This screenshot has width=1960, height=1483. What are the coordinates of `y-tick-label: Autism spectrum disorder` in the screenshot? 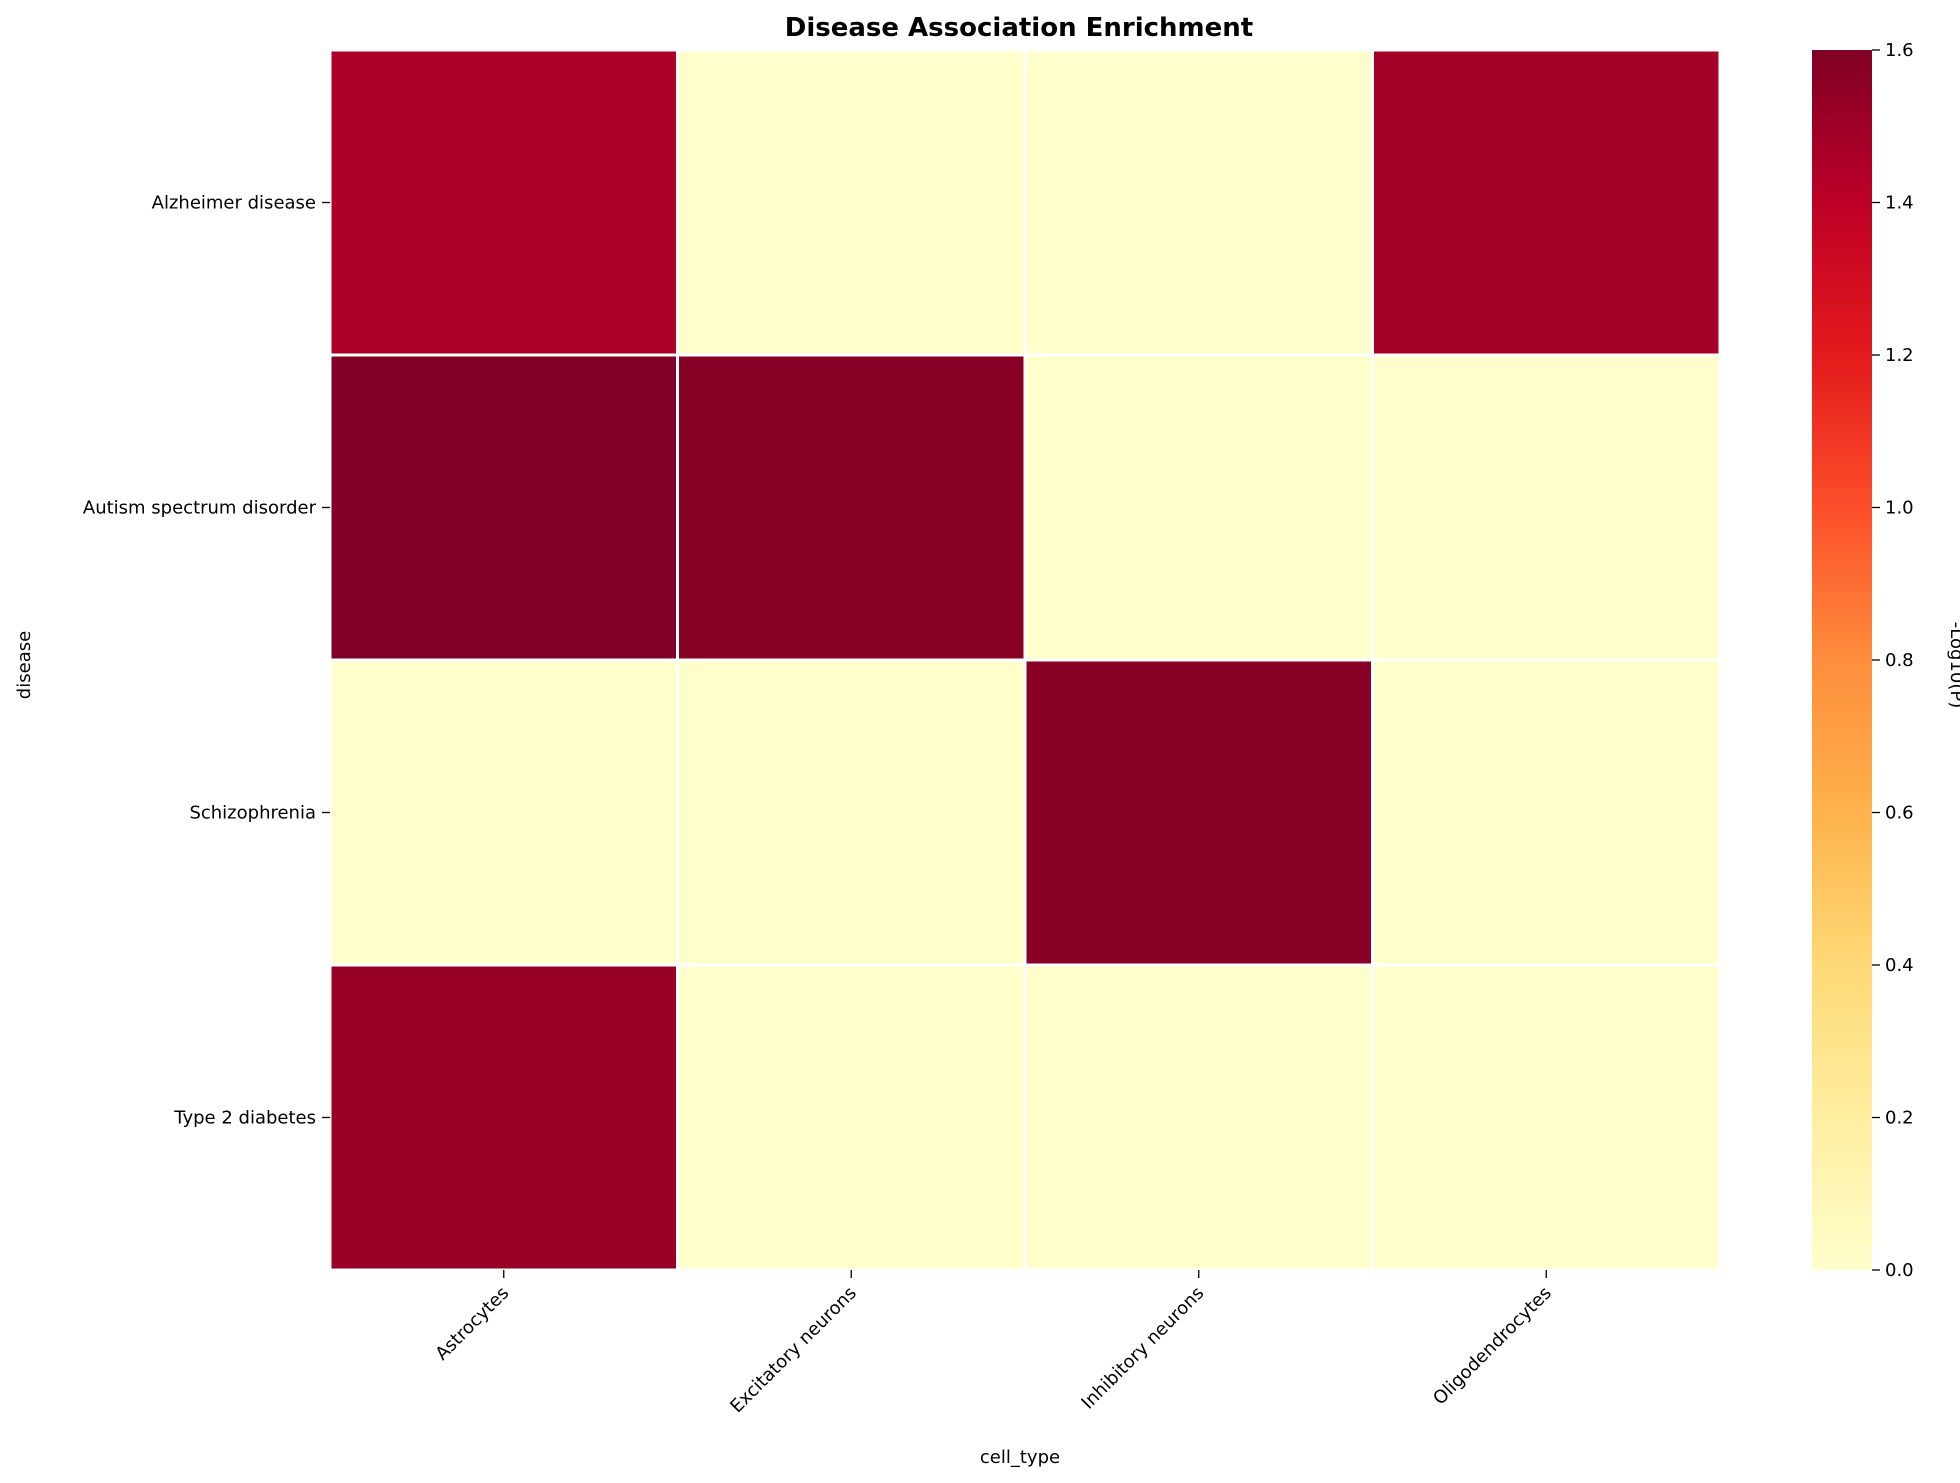 It's located at (200, 508).